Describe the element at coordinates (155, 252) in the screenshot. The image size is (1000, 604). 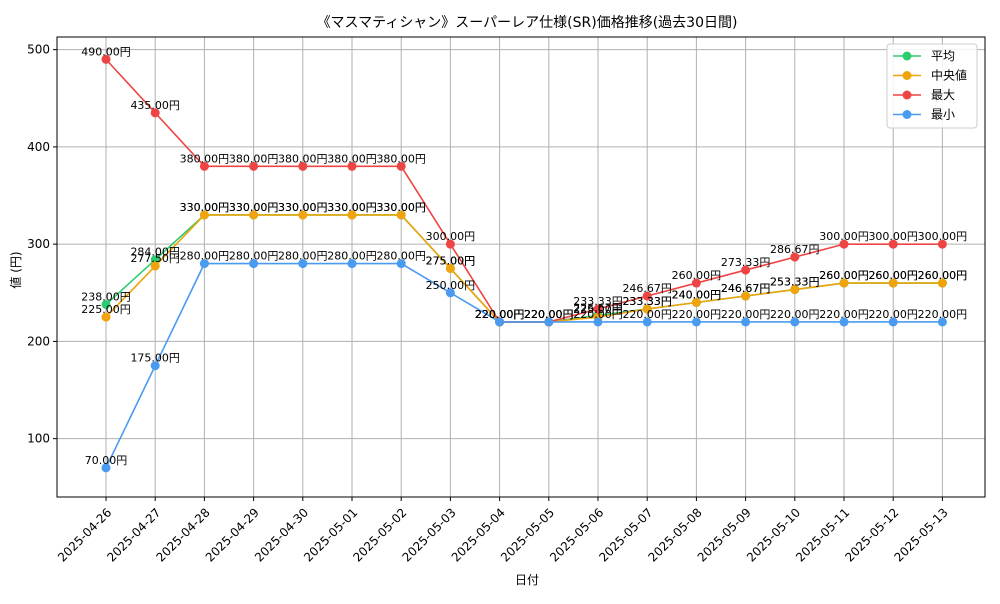
I see `data-label: 284.00円` at that location.